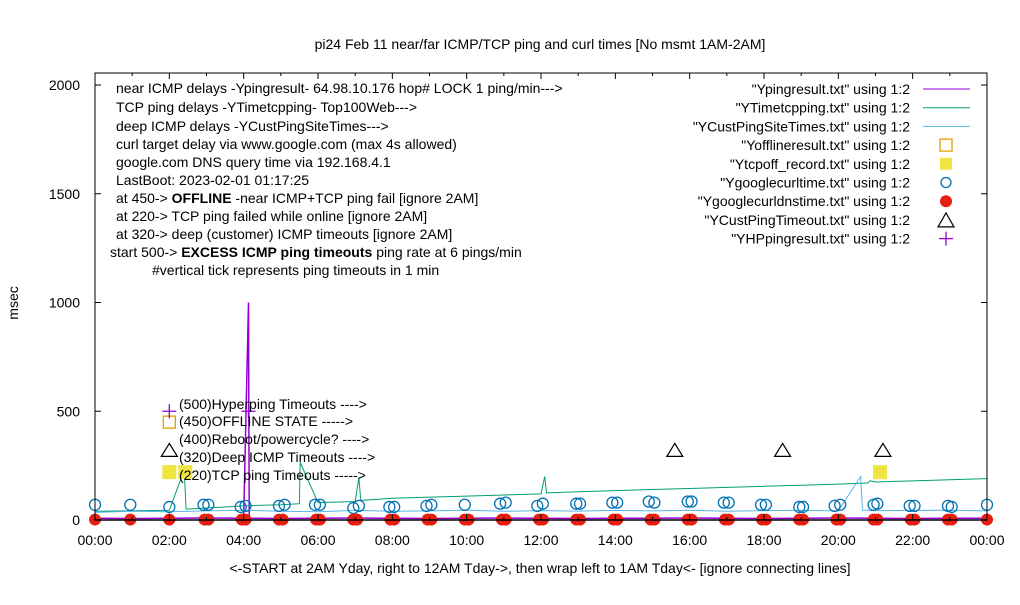  I want to click on legend-triangle-icon, so click(946, 219).